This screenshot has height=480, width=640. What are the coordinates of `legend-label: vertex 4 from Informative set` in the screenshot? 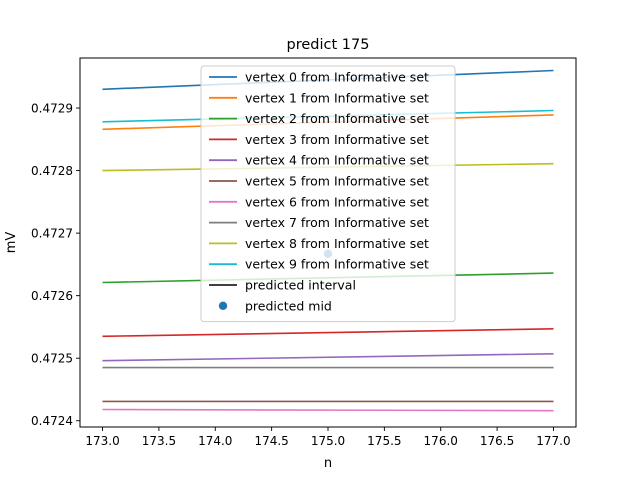 It's located at (337, 160).